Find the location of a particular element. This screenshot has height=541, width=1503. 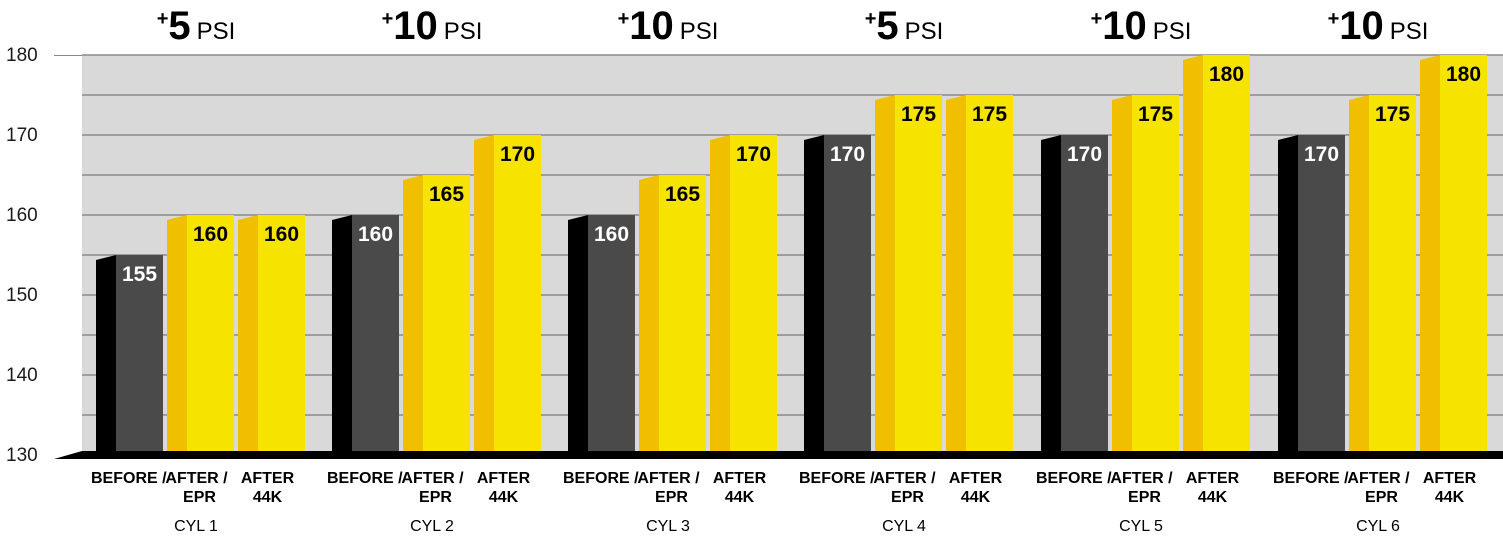

cylinder-label: CYL 6 is located at coordinates (1378, 526).